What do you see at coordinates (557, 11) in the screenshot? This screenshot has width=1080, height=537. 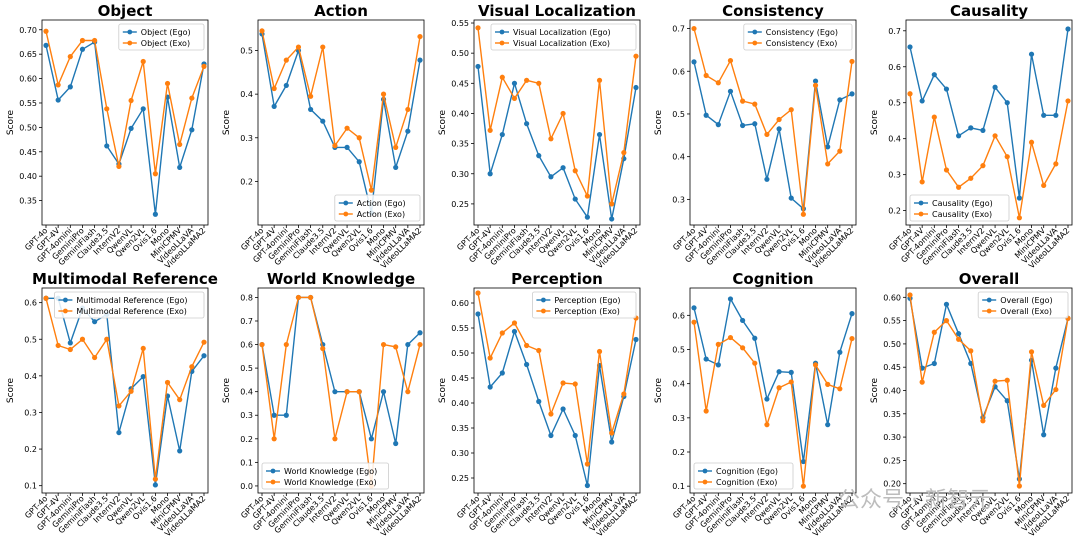 I see `chart-title: Visual Localization` at bounding box center [557, 11].